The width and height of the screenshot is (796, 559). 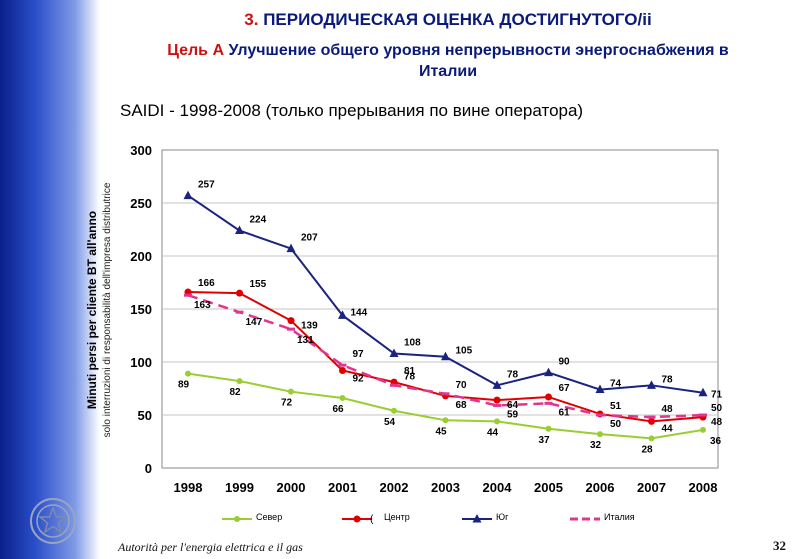 I want to click on data-label: 224, so click(x=258, y=220).